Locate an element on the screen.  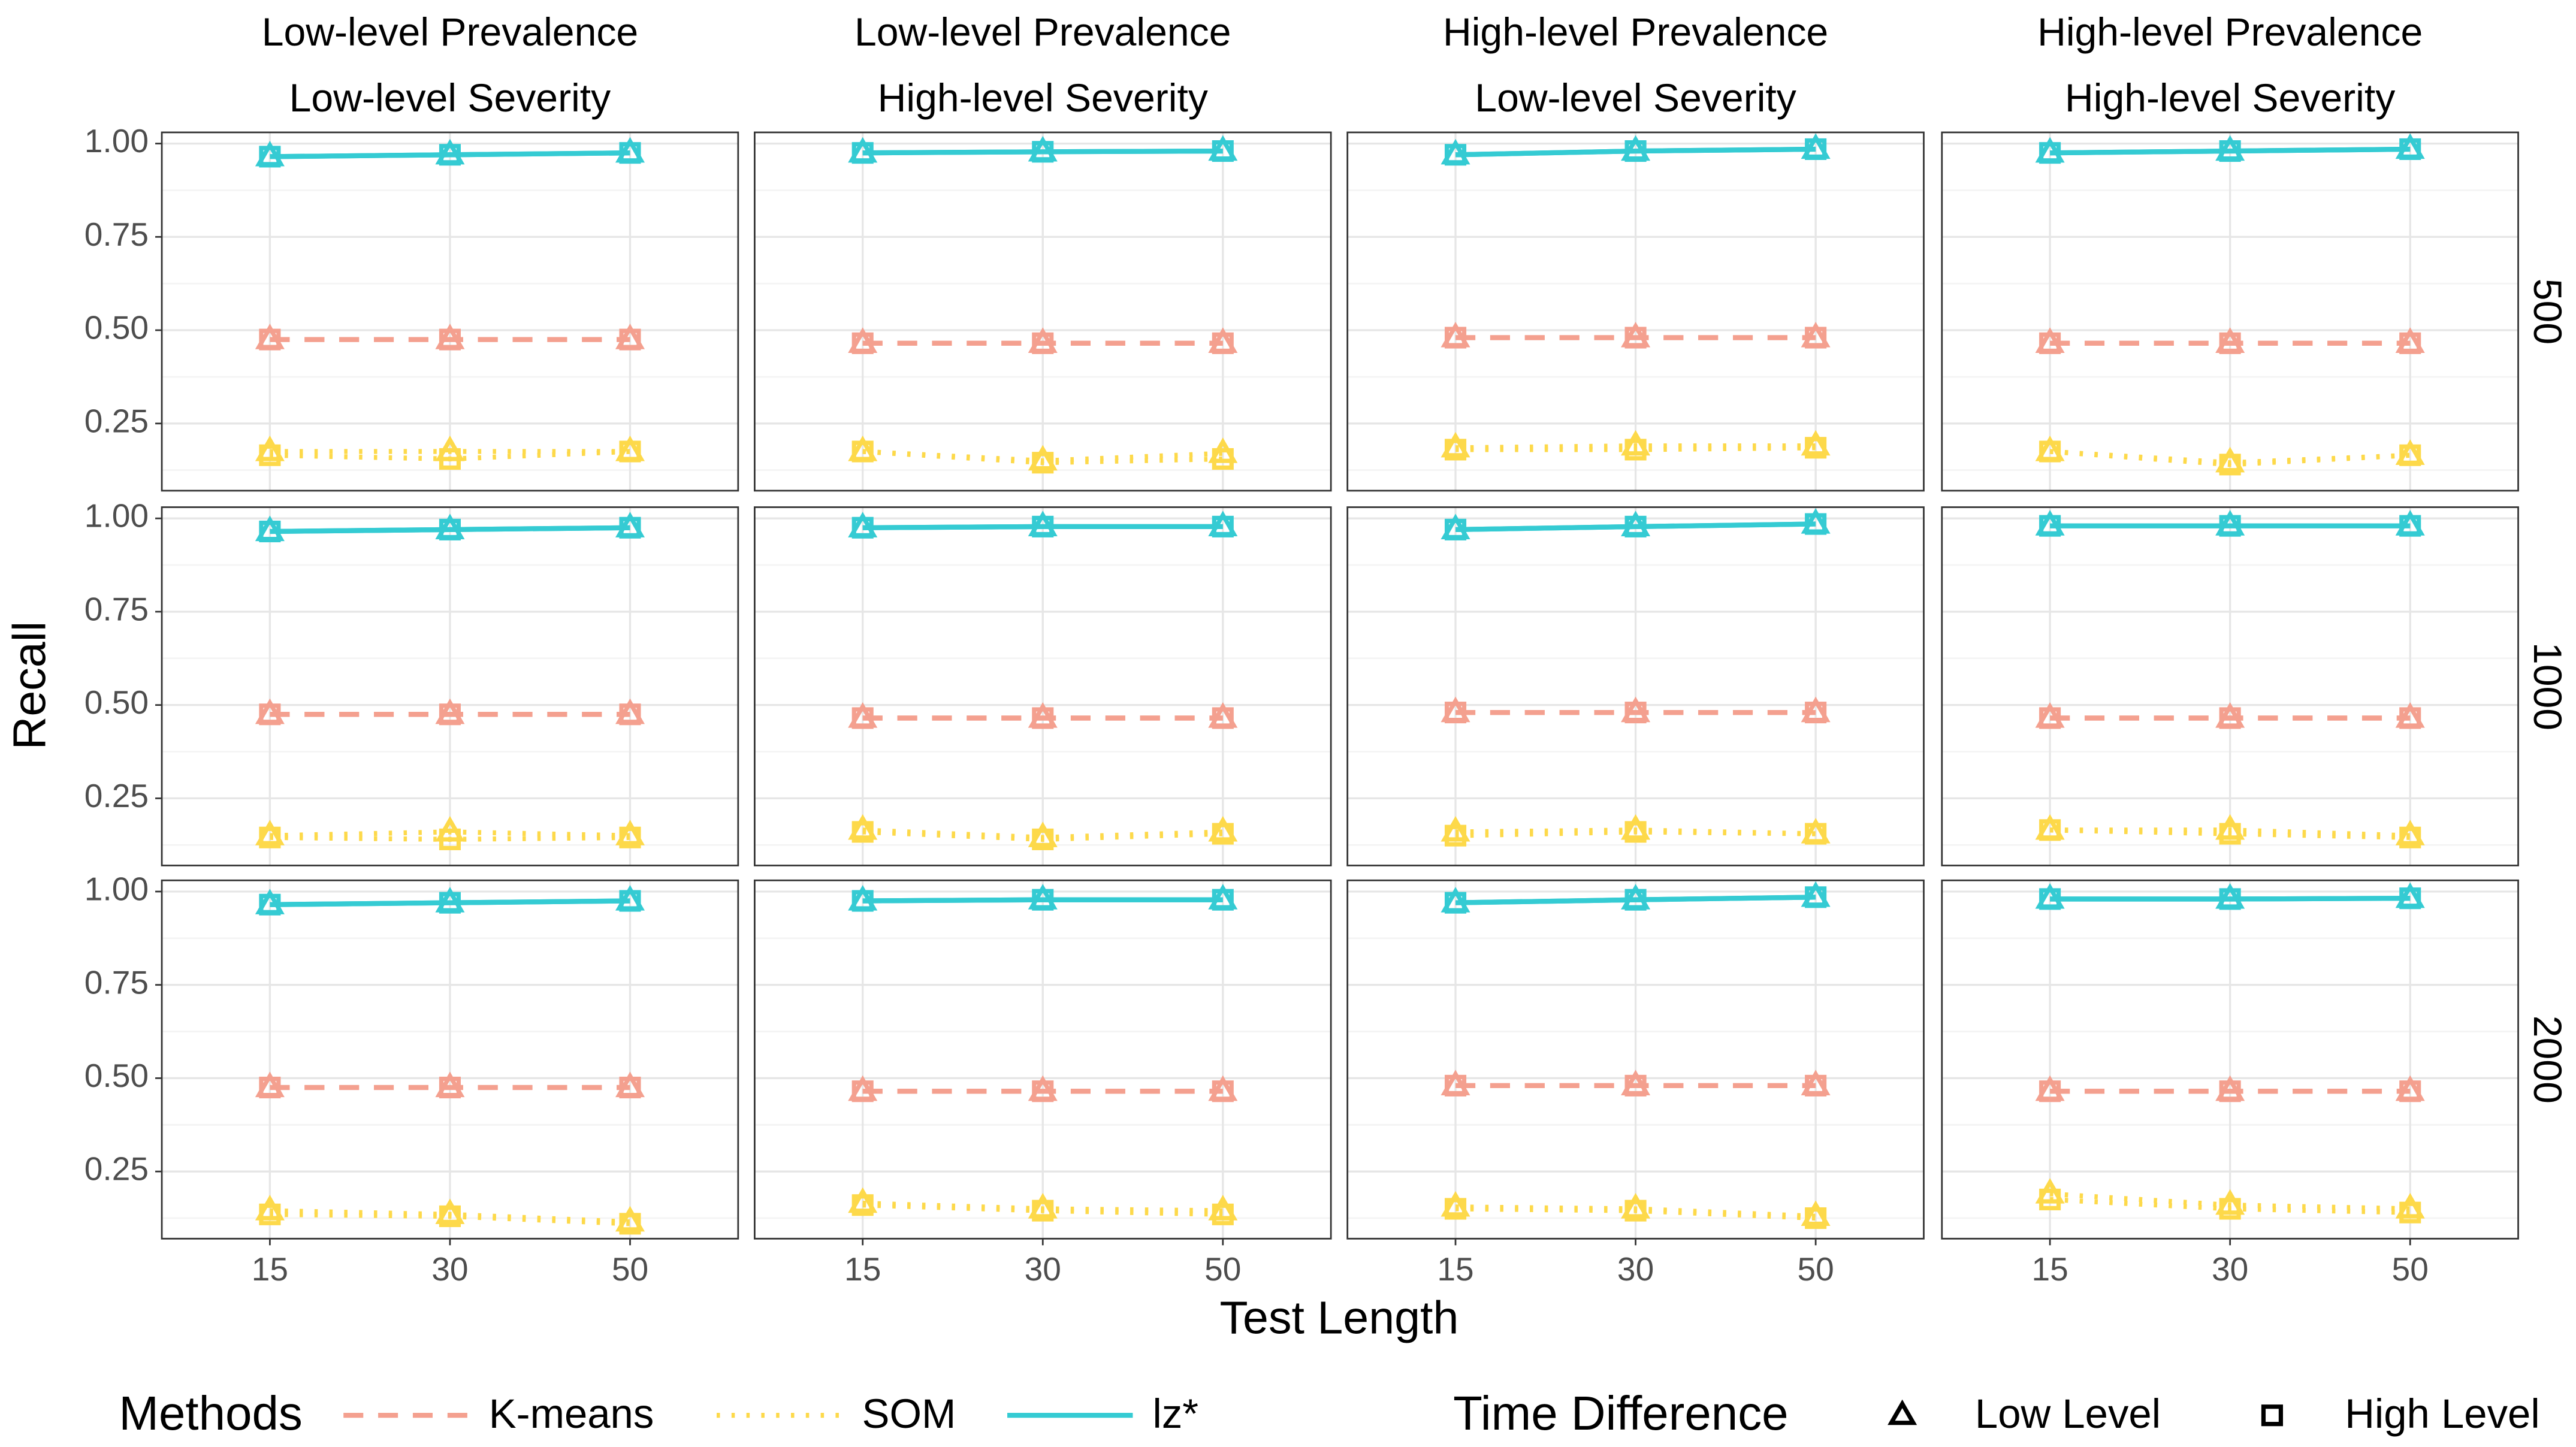
x-tick-label: 50 is located at coordinates (1223, 1269).